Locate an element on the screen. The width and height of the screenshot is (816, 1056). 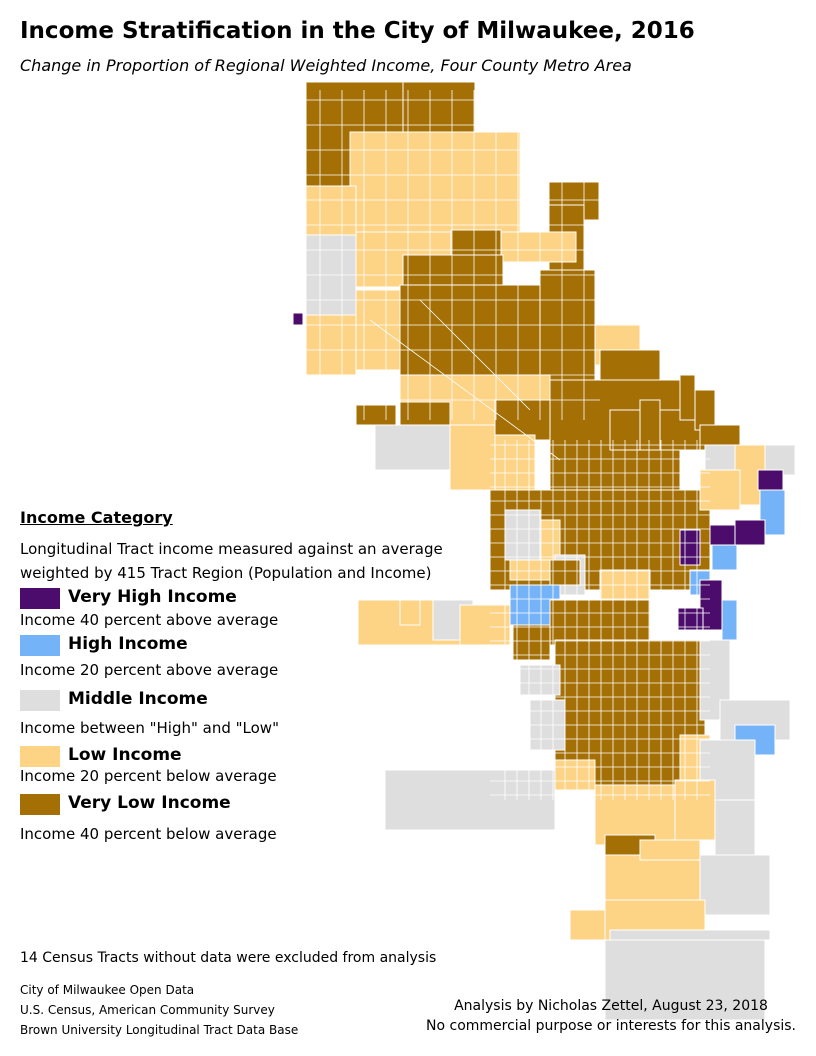
legend-label-very-high: Very High Income is located at coordinates (152, 597).